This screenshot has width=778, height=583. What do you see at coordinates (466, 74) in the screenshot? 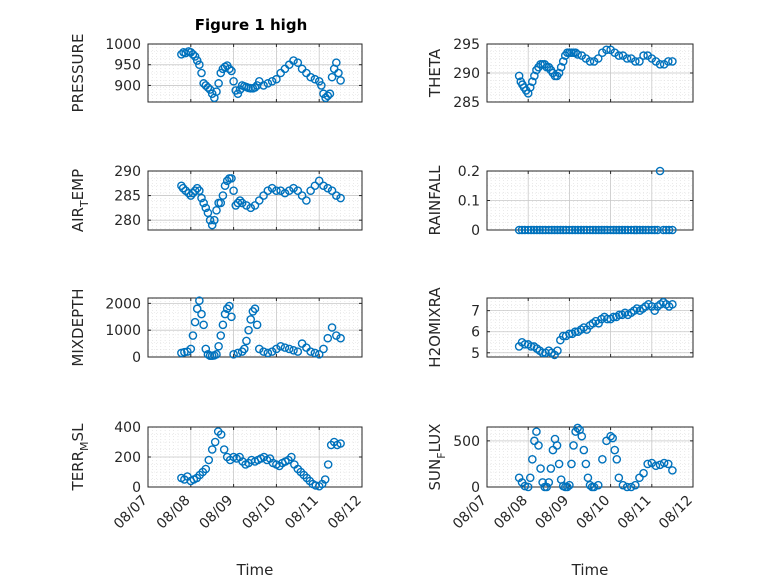
I see `y-tick-label: 290` at bounding box center [466, 74].